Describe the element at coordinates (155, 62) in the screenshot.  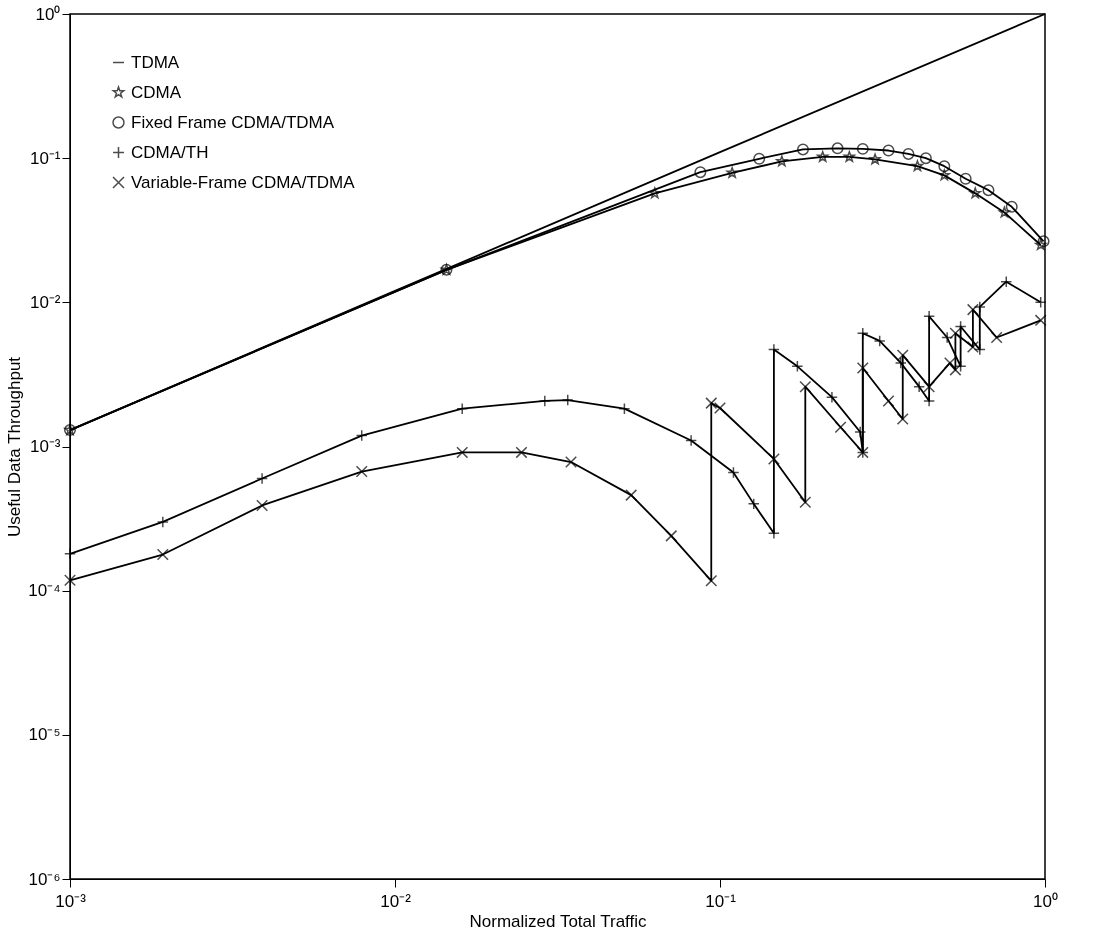
I see `legend-label: TDMA` at that location.